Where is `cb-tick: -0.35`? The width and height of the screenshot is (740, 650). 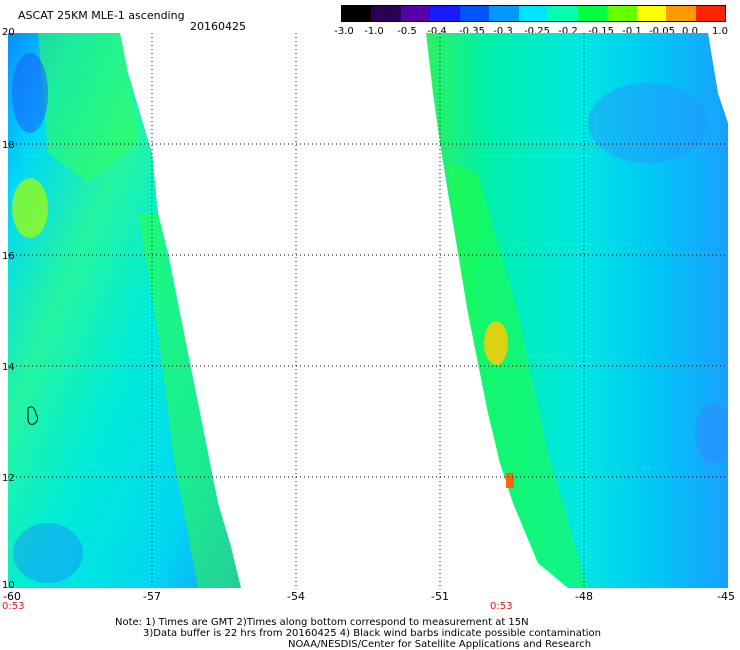
cb-tick: -0.35 is located at coordinates (472, 31).